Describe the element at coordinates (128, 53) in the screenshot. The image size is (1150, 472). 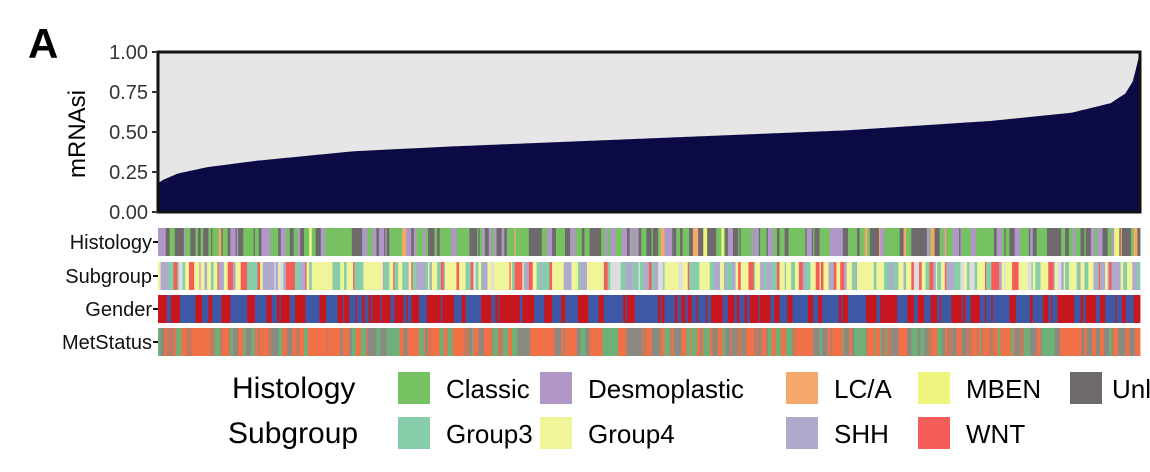
I see `y-tick-label: 1.00` at that location.